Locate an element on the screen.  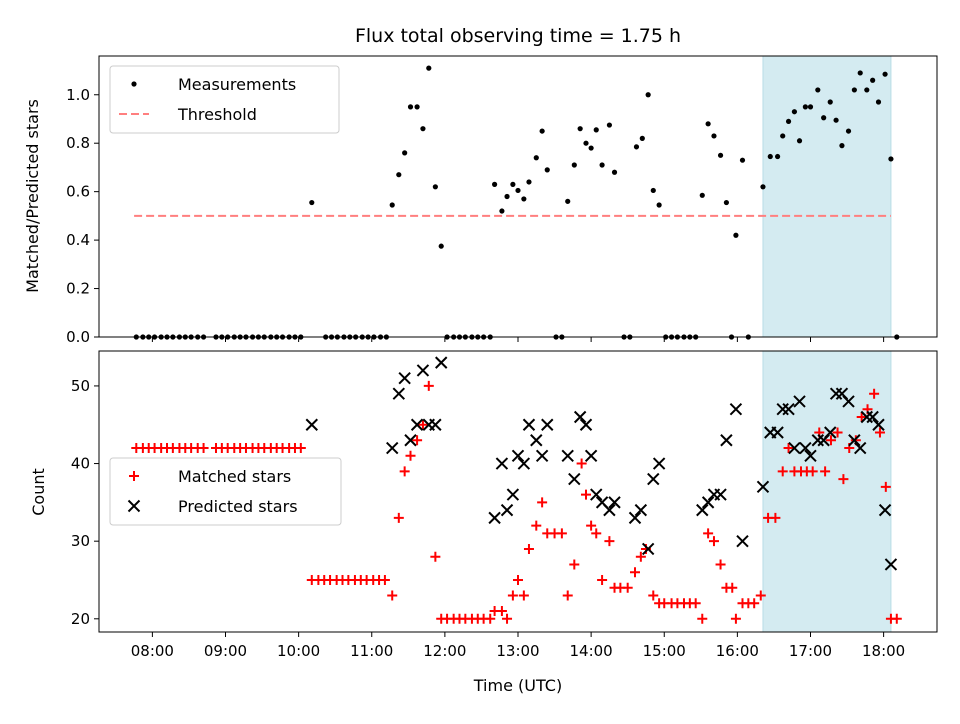
x-tick-label: 08:00 is located at coordinates (152, 651).